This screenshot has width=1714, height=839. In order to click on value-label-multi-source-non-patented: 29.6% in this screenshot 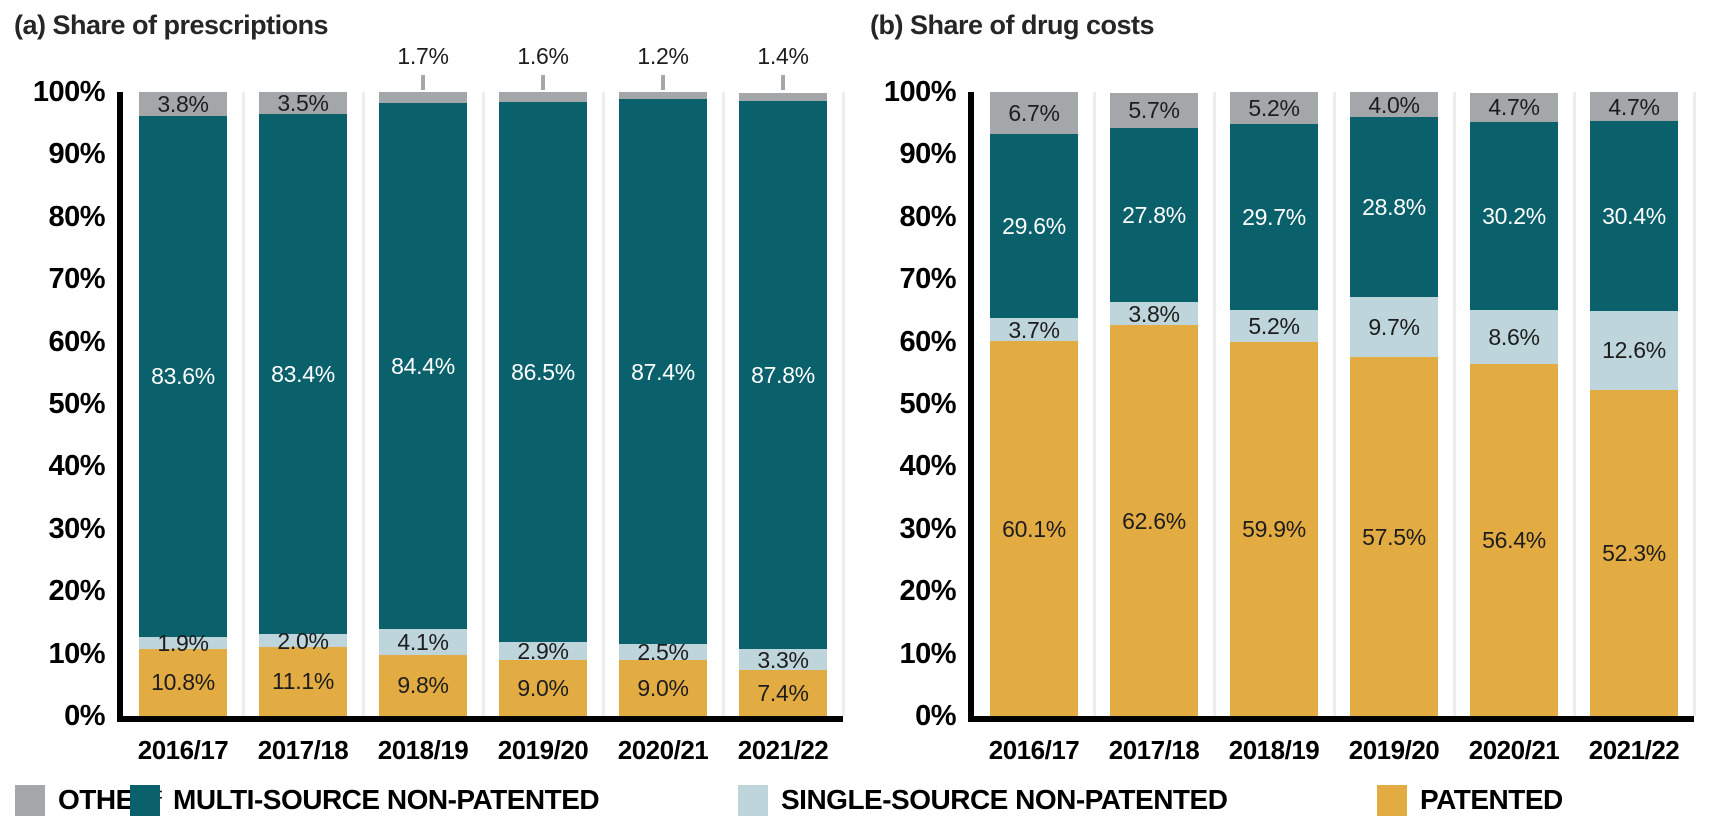, I will do `click(1034, 226)`.